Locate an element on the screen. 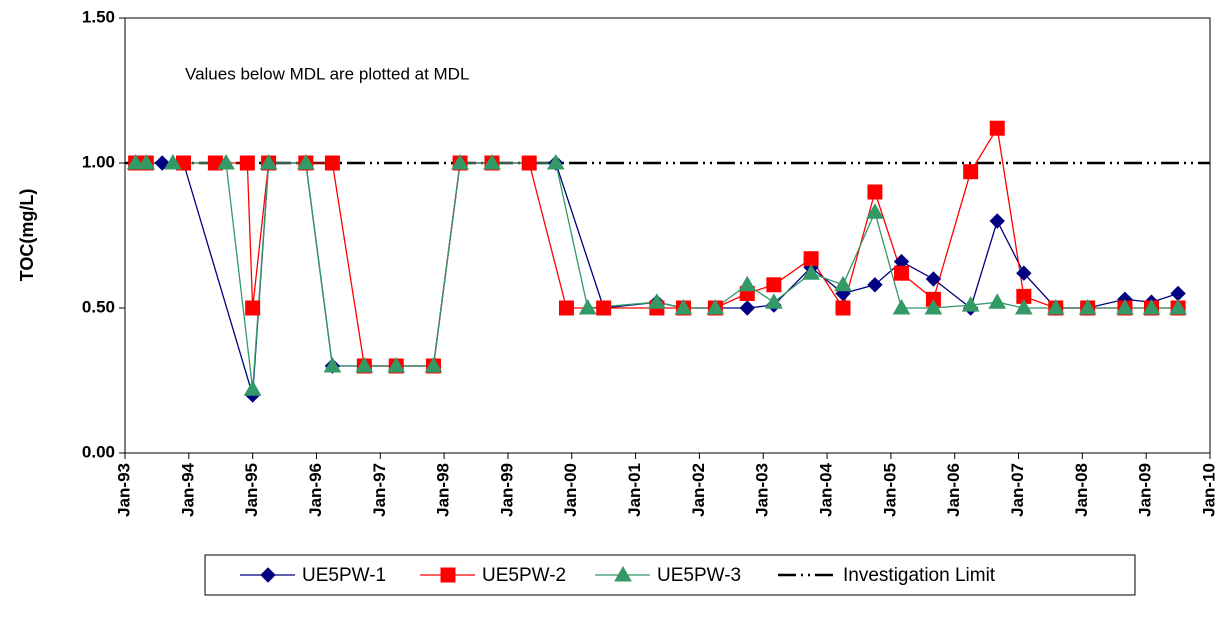 The width and height of the screenshot is (1225, 624). x-tick-label: Jan-05 is located at coordinates (889, 490).